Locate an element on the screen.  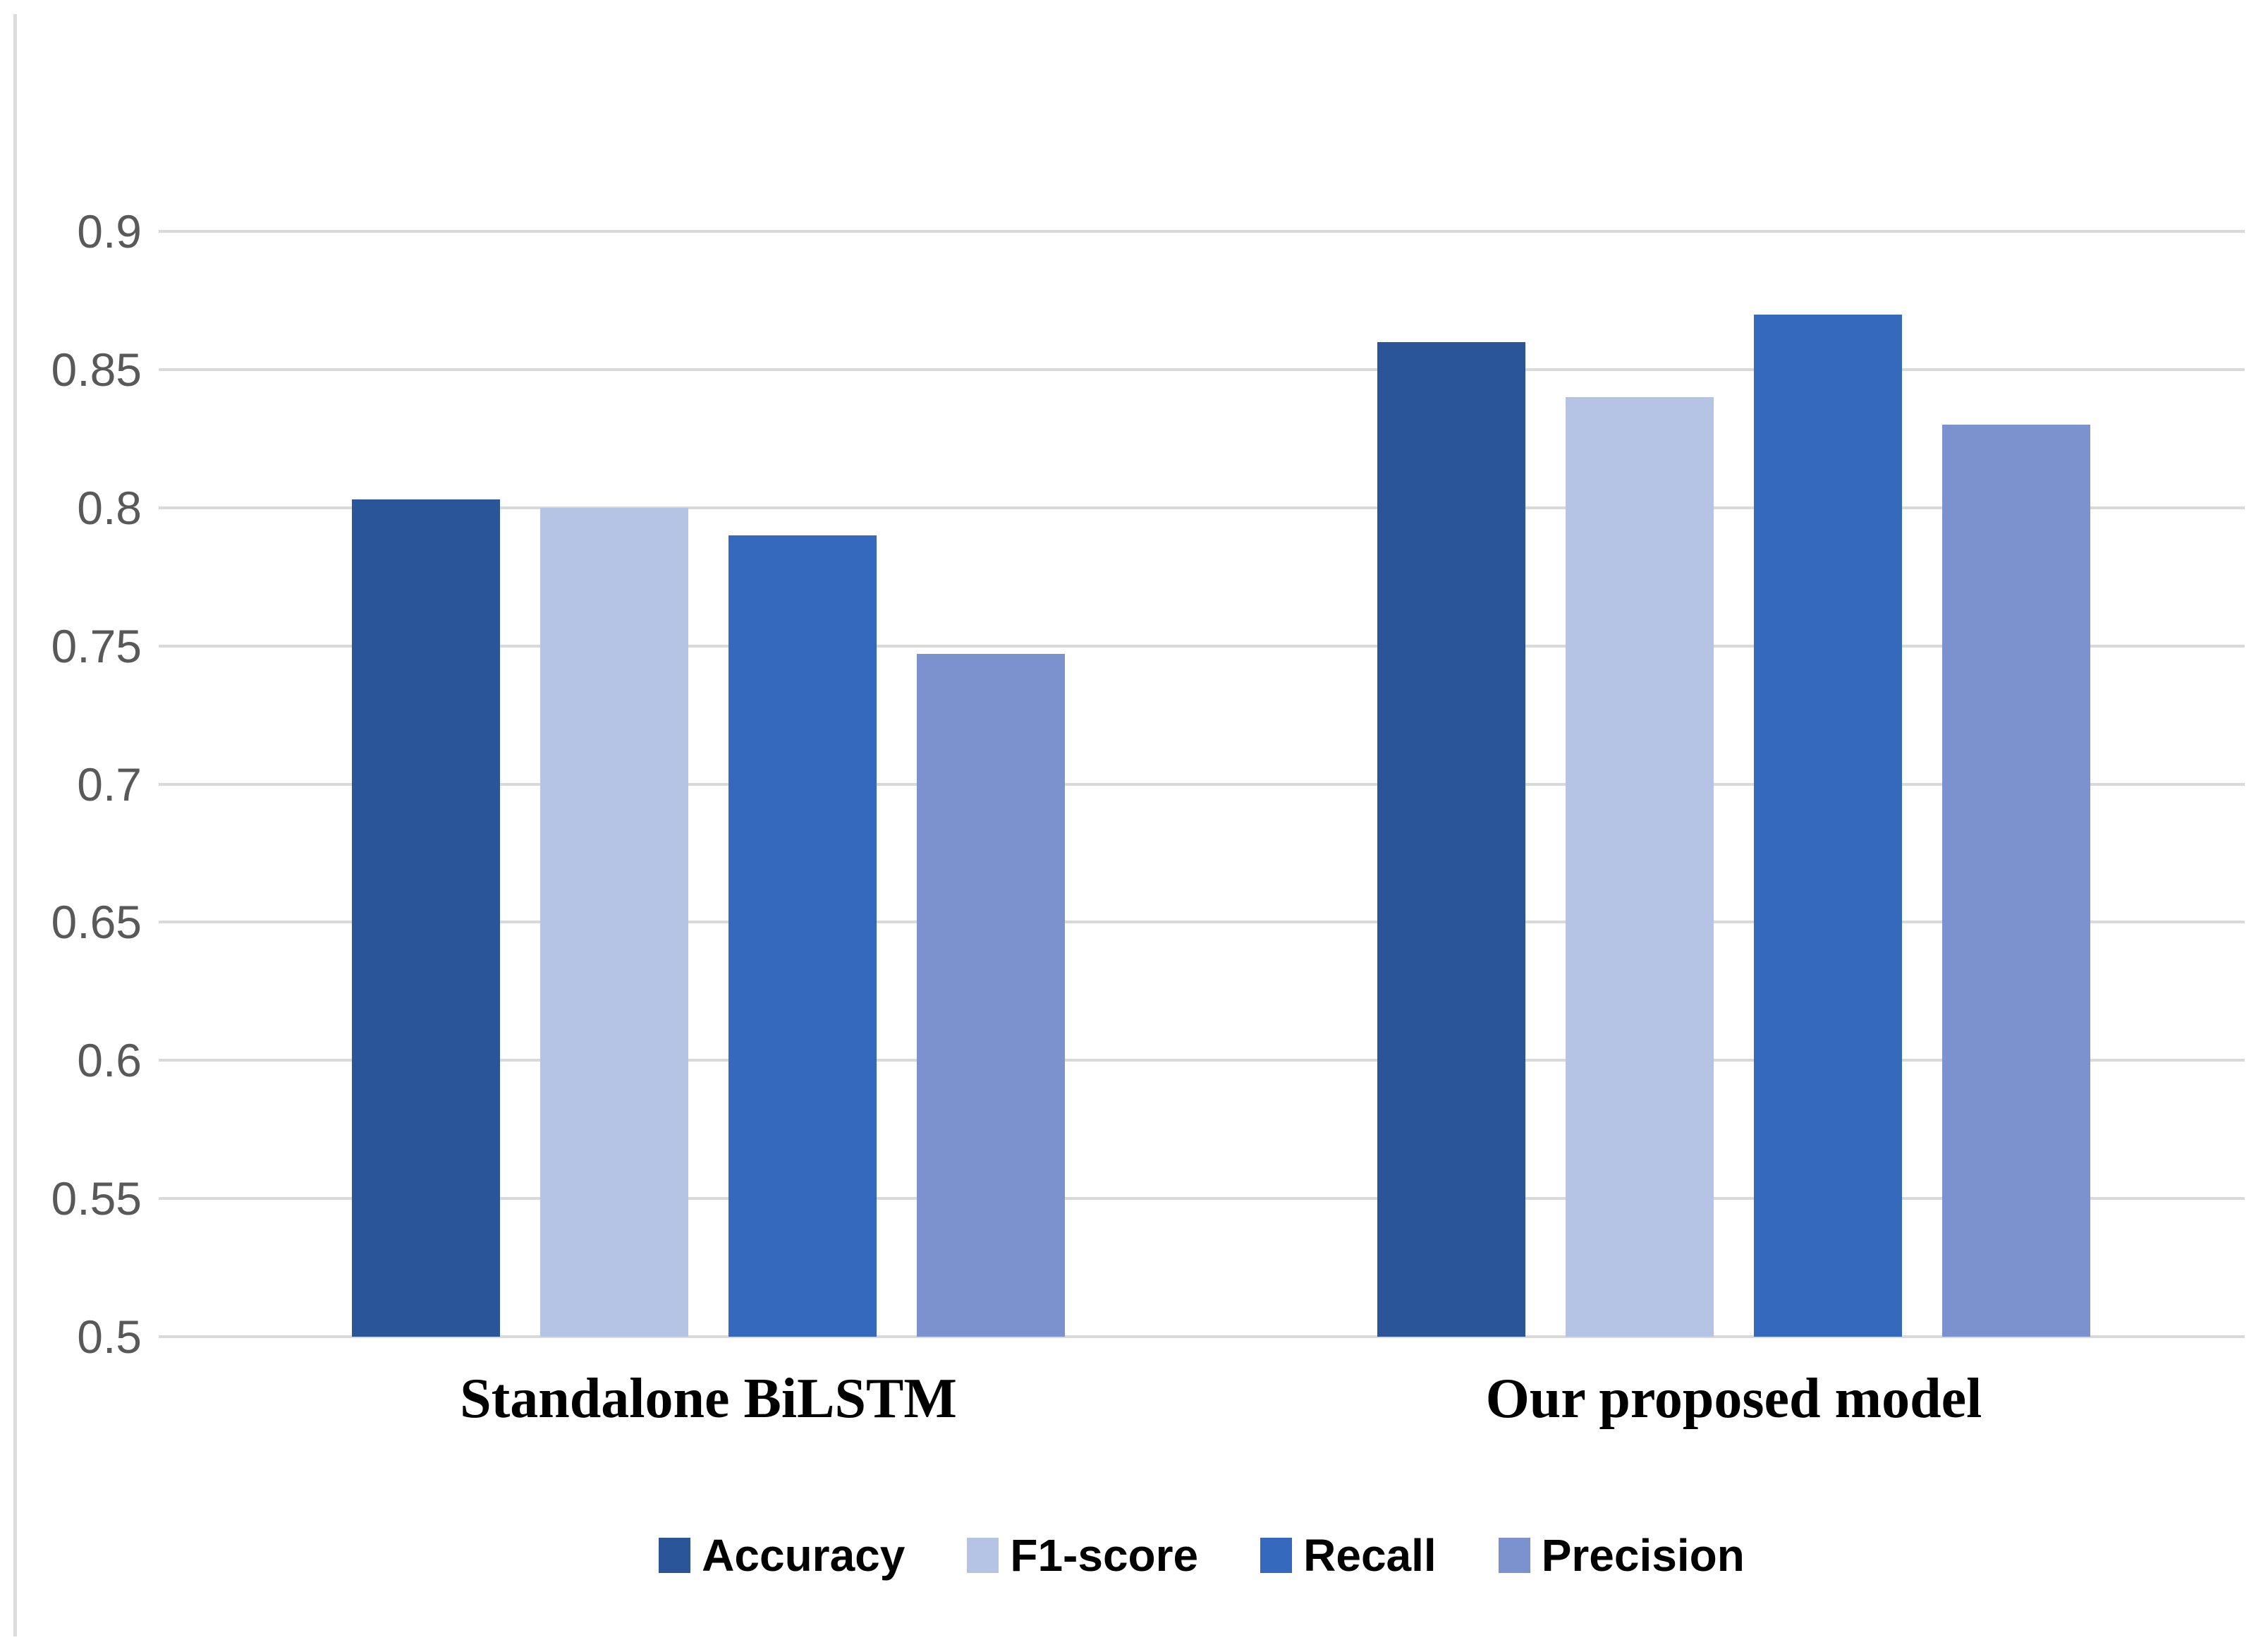
y-tick-label-0.55: 0.55 is located at coordinates (96, 1199).